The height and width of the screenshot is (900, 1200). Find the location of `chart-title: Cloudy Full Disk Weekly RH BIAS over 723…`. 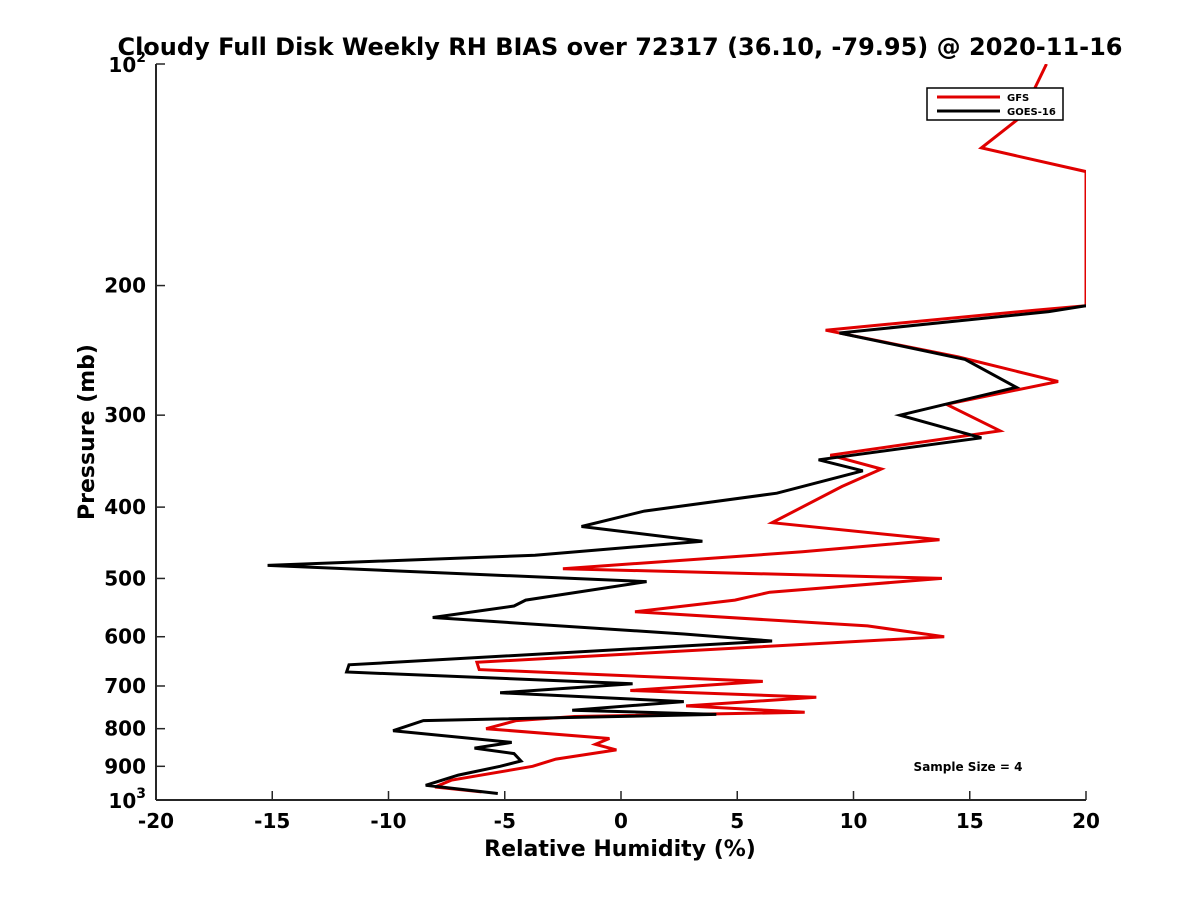

chart-title: Cloudy Full Disk Weekly RH BIAS over 723… is located at coordinates (619, 47).